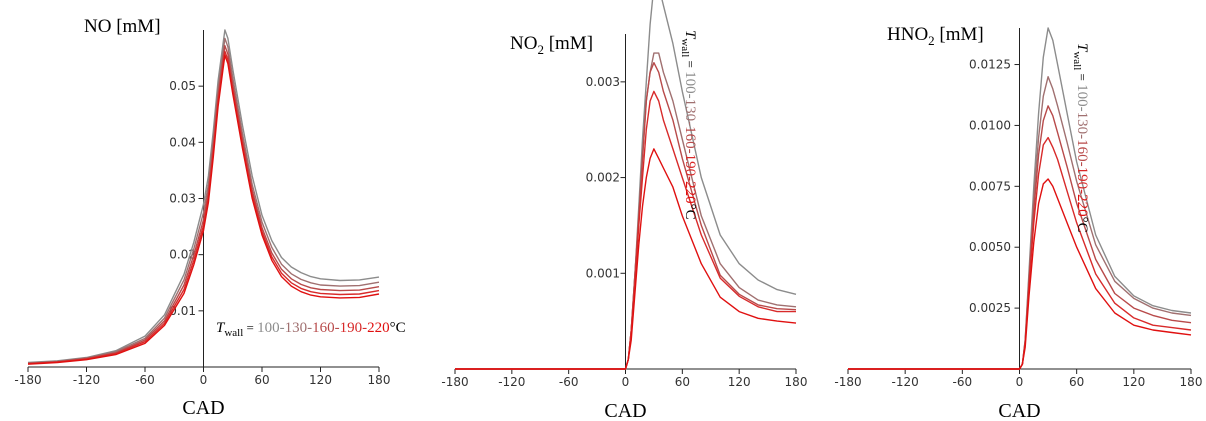 Image resolution: width=1206 pixels, height=421 pixels. What do you see at coordinates (182, 86) in the screenshot?
I see `y-tick-label: 0.05` at bounding box center [182, 86].